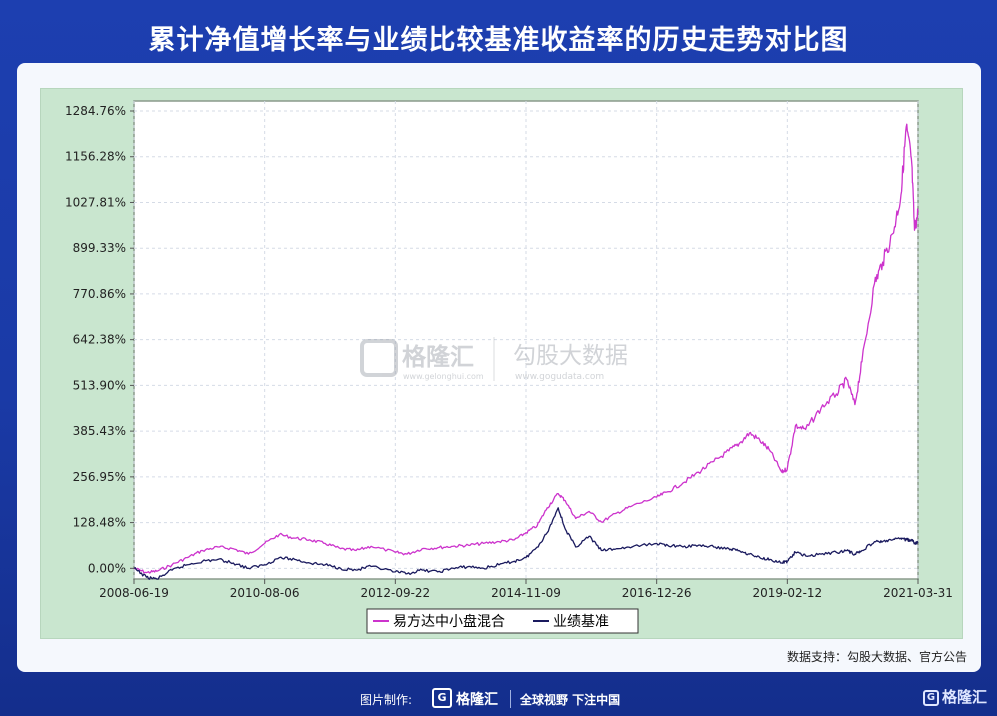 The image size is (997, 716). What do you see at coordinates (570, 700) in the screenshot?
I see `footer-slogan: 全球视野 下注中国` at bounding box center [570, 700].